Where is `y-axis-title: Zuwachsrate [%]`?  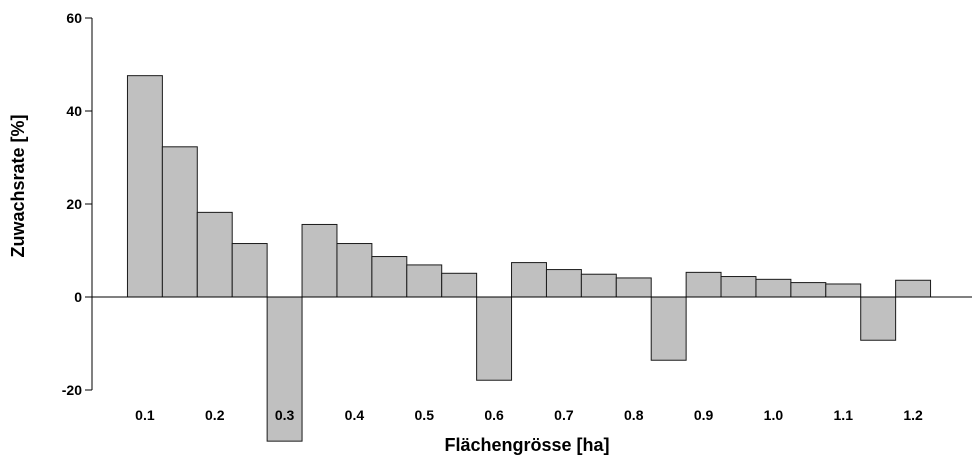
y-axis-title: Zuwachsrate [%] is located at coordinates (18, 185).